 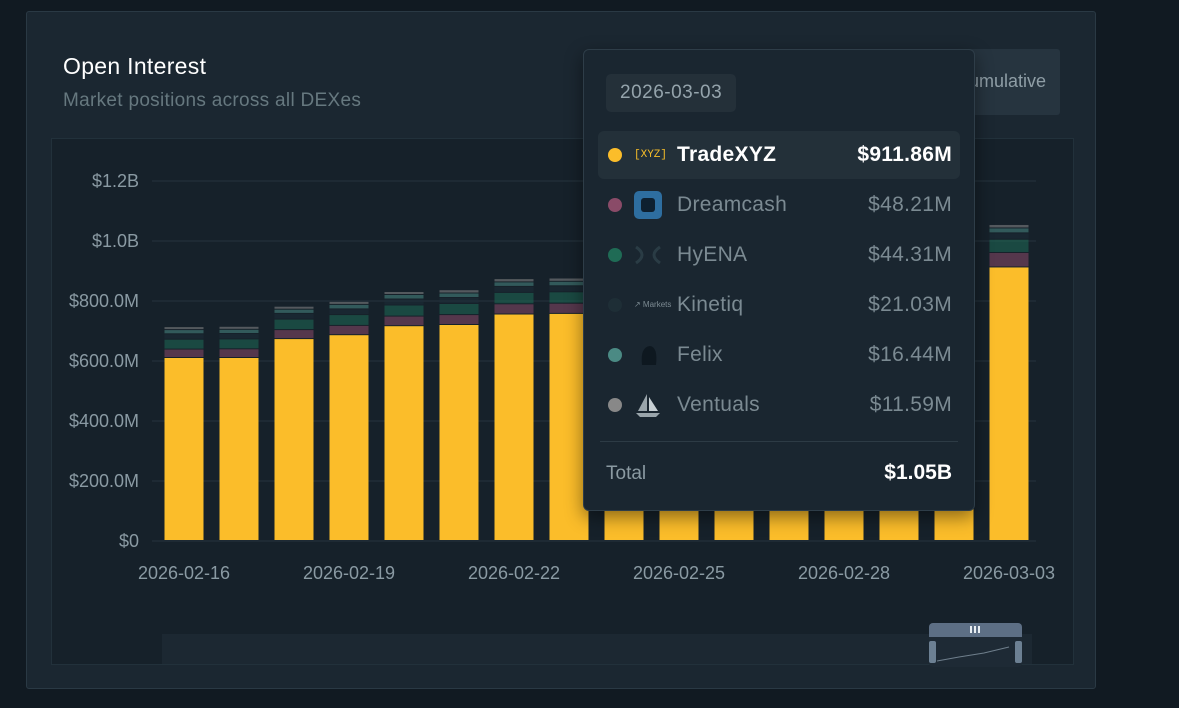 I want to click on scroller-drag-bar, so click(x=975, y=630).